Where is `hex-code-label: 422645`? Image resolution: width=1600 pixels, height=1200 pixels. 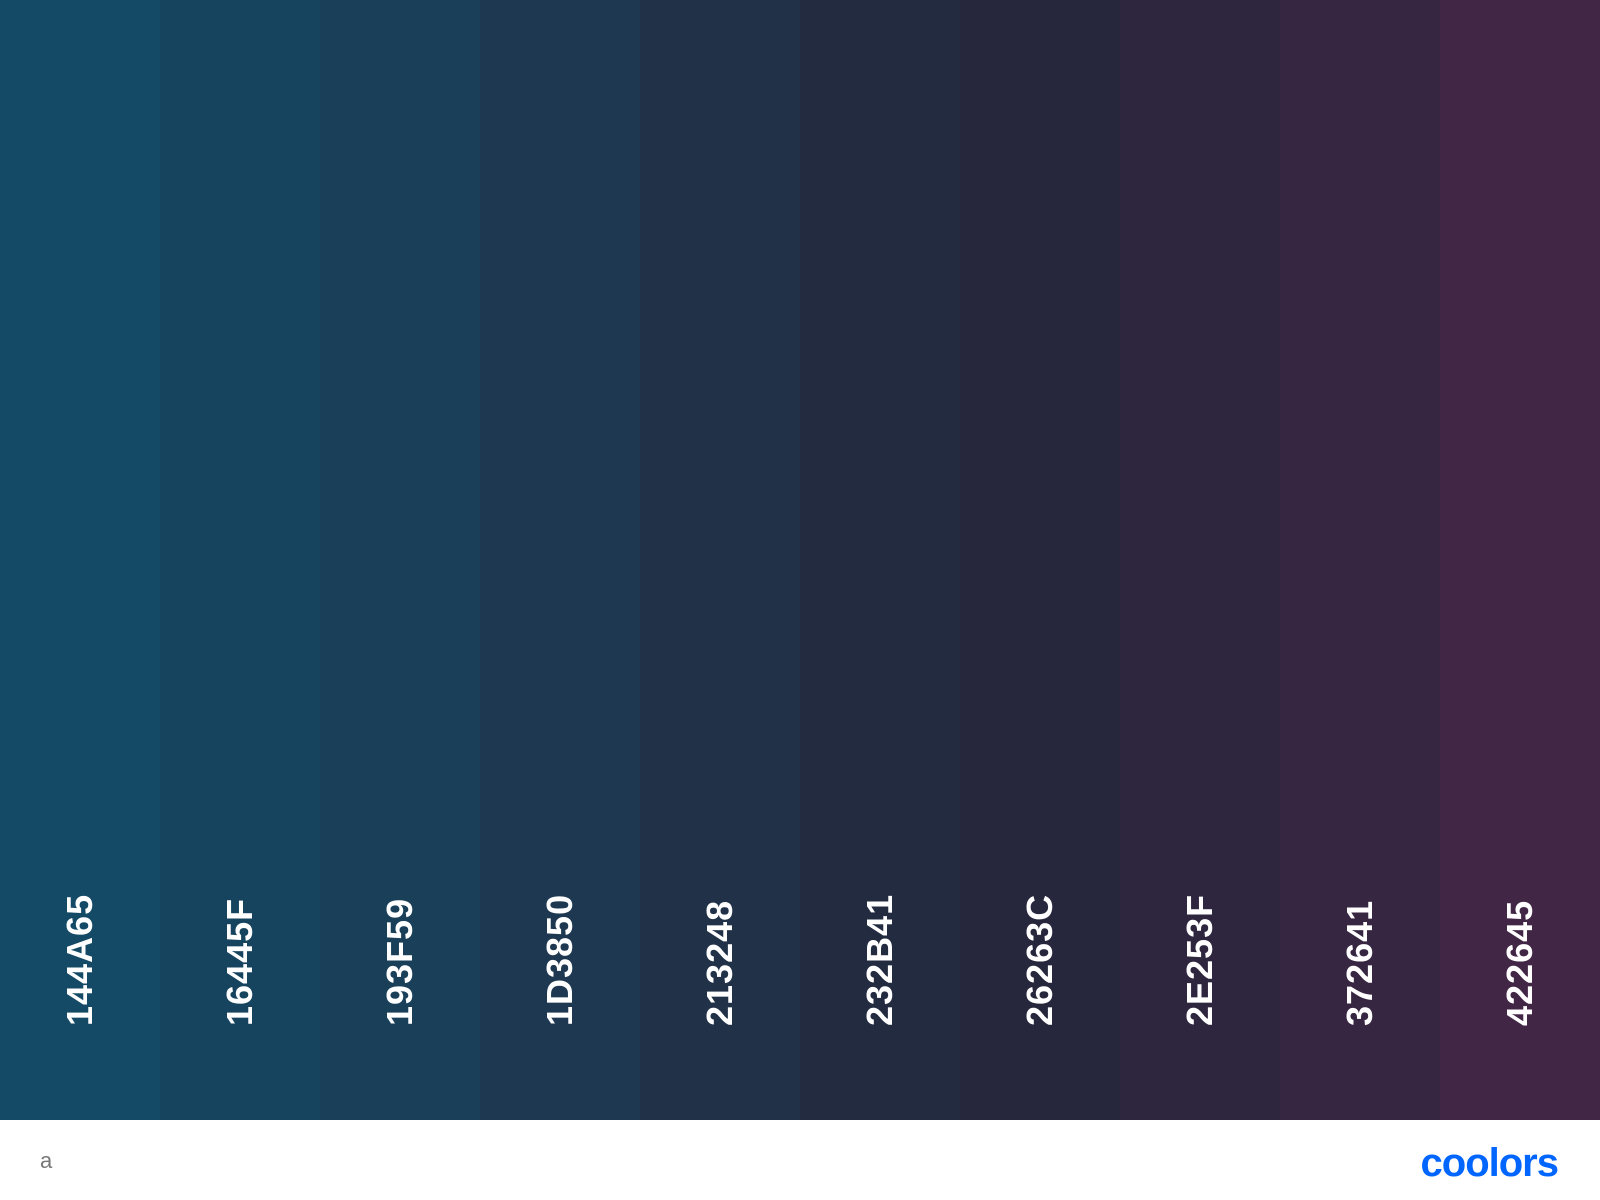
hex-code-label: 422645 is located at coordinates (1519, 962).